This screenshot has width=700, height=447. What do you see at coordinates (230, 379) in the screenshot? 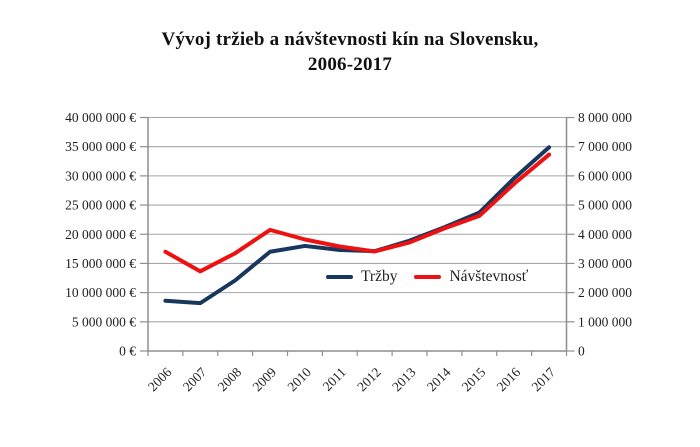
I see `x-tick-label: 2008` at bounding box center [230, 379].